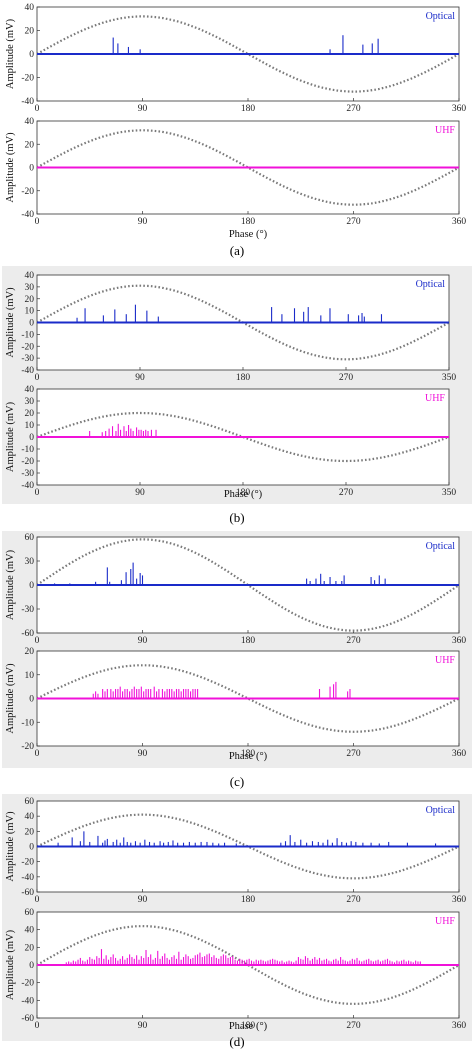 The height and width of the screenshot is (1054, 474). What do you see at coordinates (449, 378) in the screenshot?
I see `x-tick-label: 350` at bounding box center [449, 378].